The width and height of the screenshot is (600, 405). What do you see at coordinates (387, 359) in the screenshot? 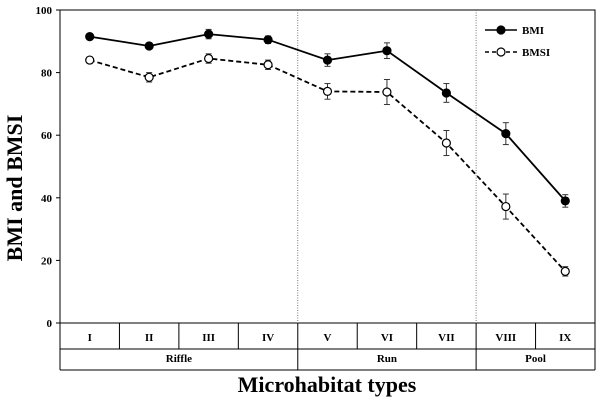
I see `group-label: Run` at bounding box center [387, 359].